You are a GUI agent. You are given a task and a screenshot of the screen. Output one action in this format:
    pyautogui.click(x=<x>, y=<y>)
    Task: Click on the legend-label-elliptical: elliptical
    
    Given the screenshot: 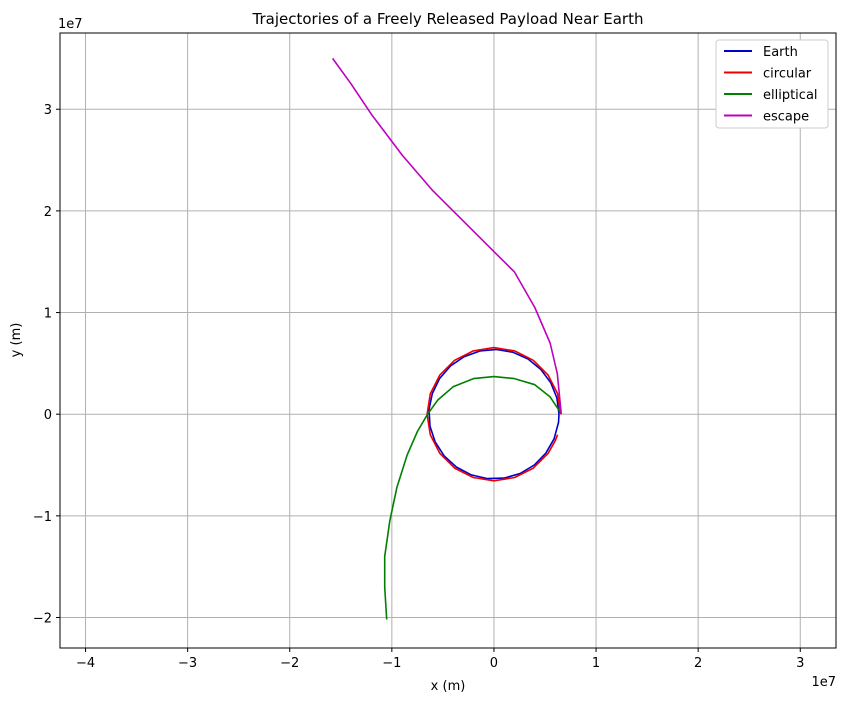 What is the action you would take?
    pyautogui.click(x=790, y=95)
    